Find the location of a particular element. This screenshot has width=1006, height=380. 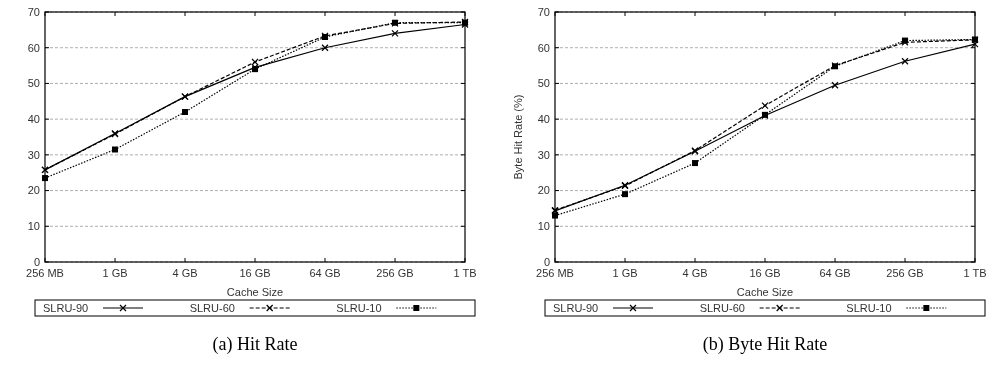

text: (a) Hit Rate is located at coordinates (255, 344).